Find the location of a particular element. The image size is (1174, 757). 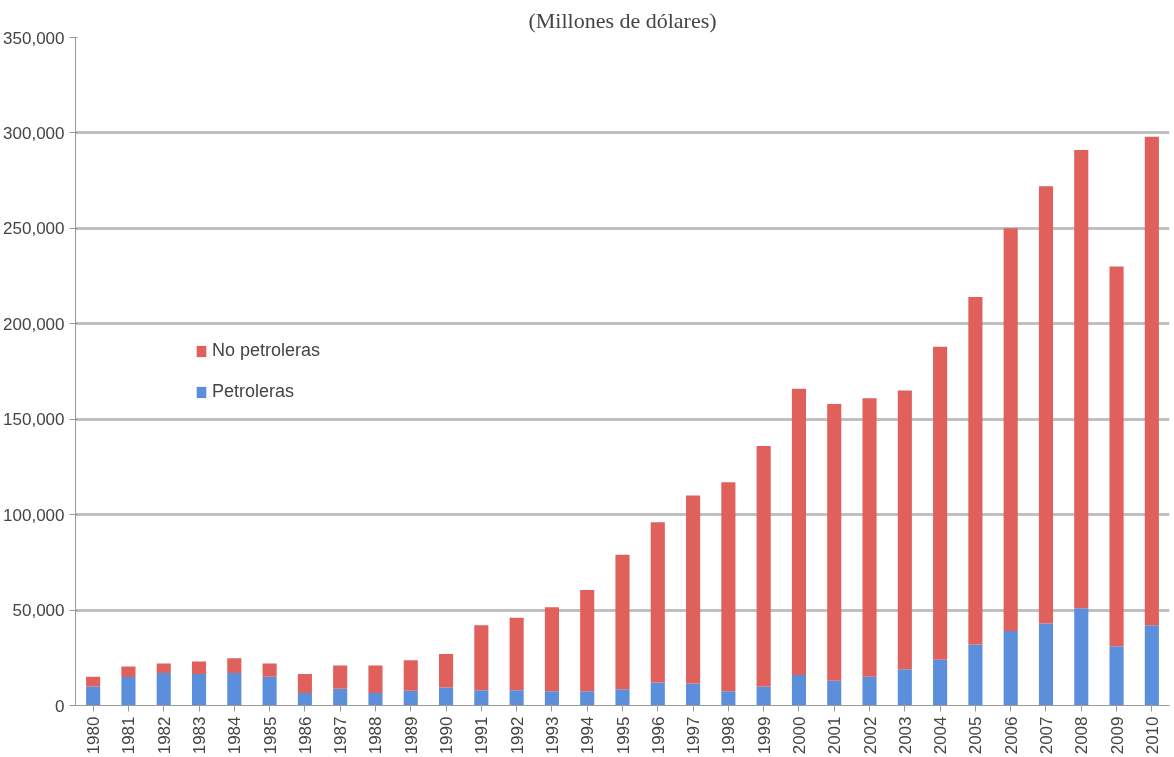

x-tick-label: 1988 is located at coordinates (376, 735).